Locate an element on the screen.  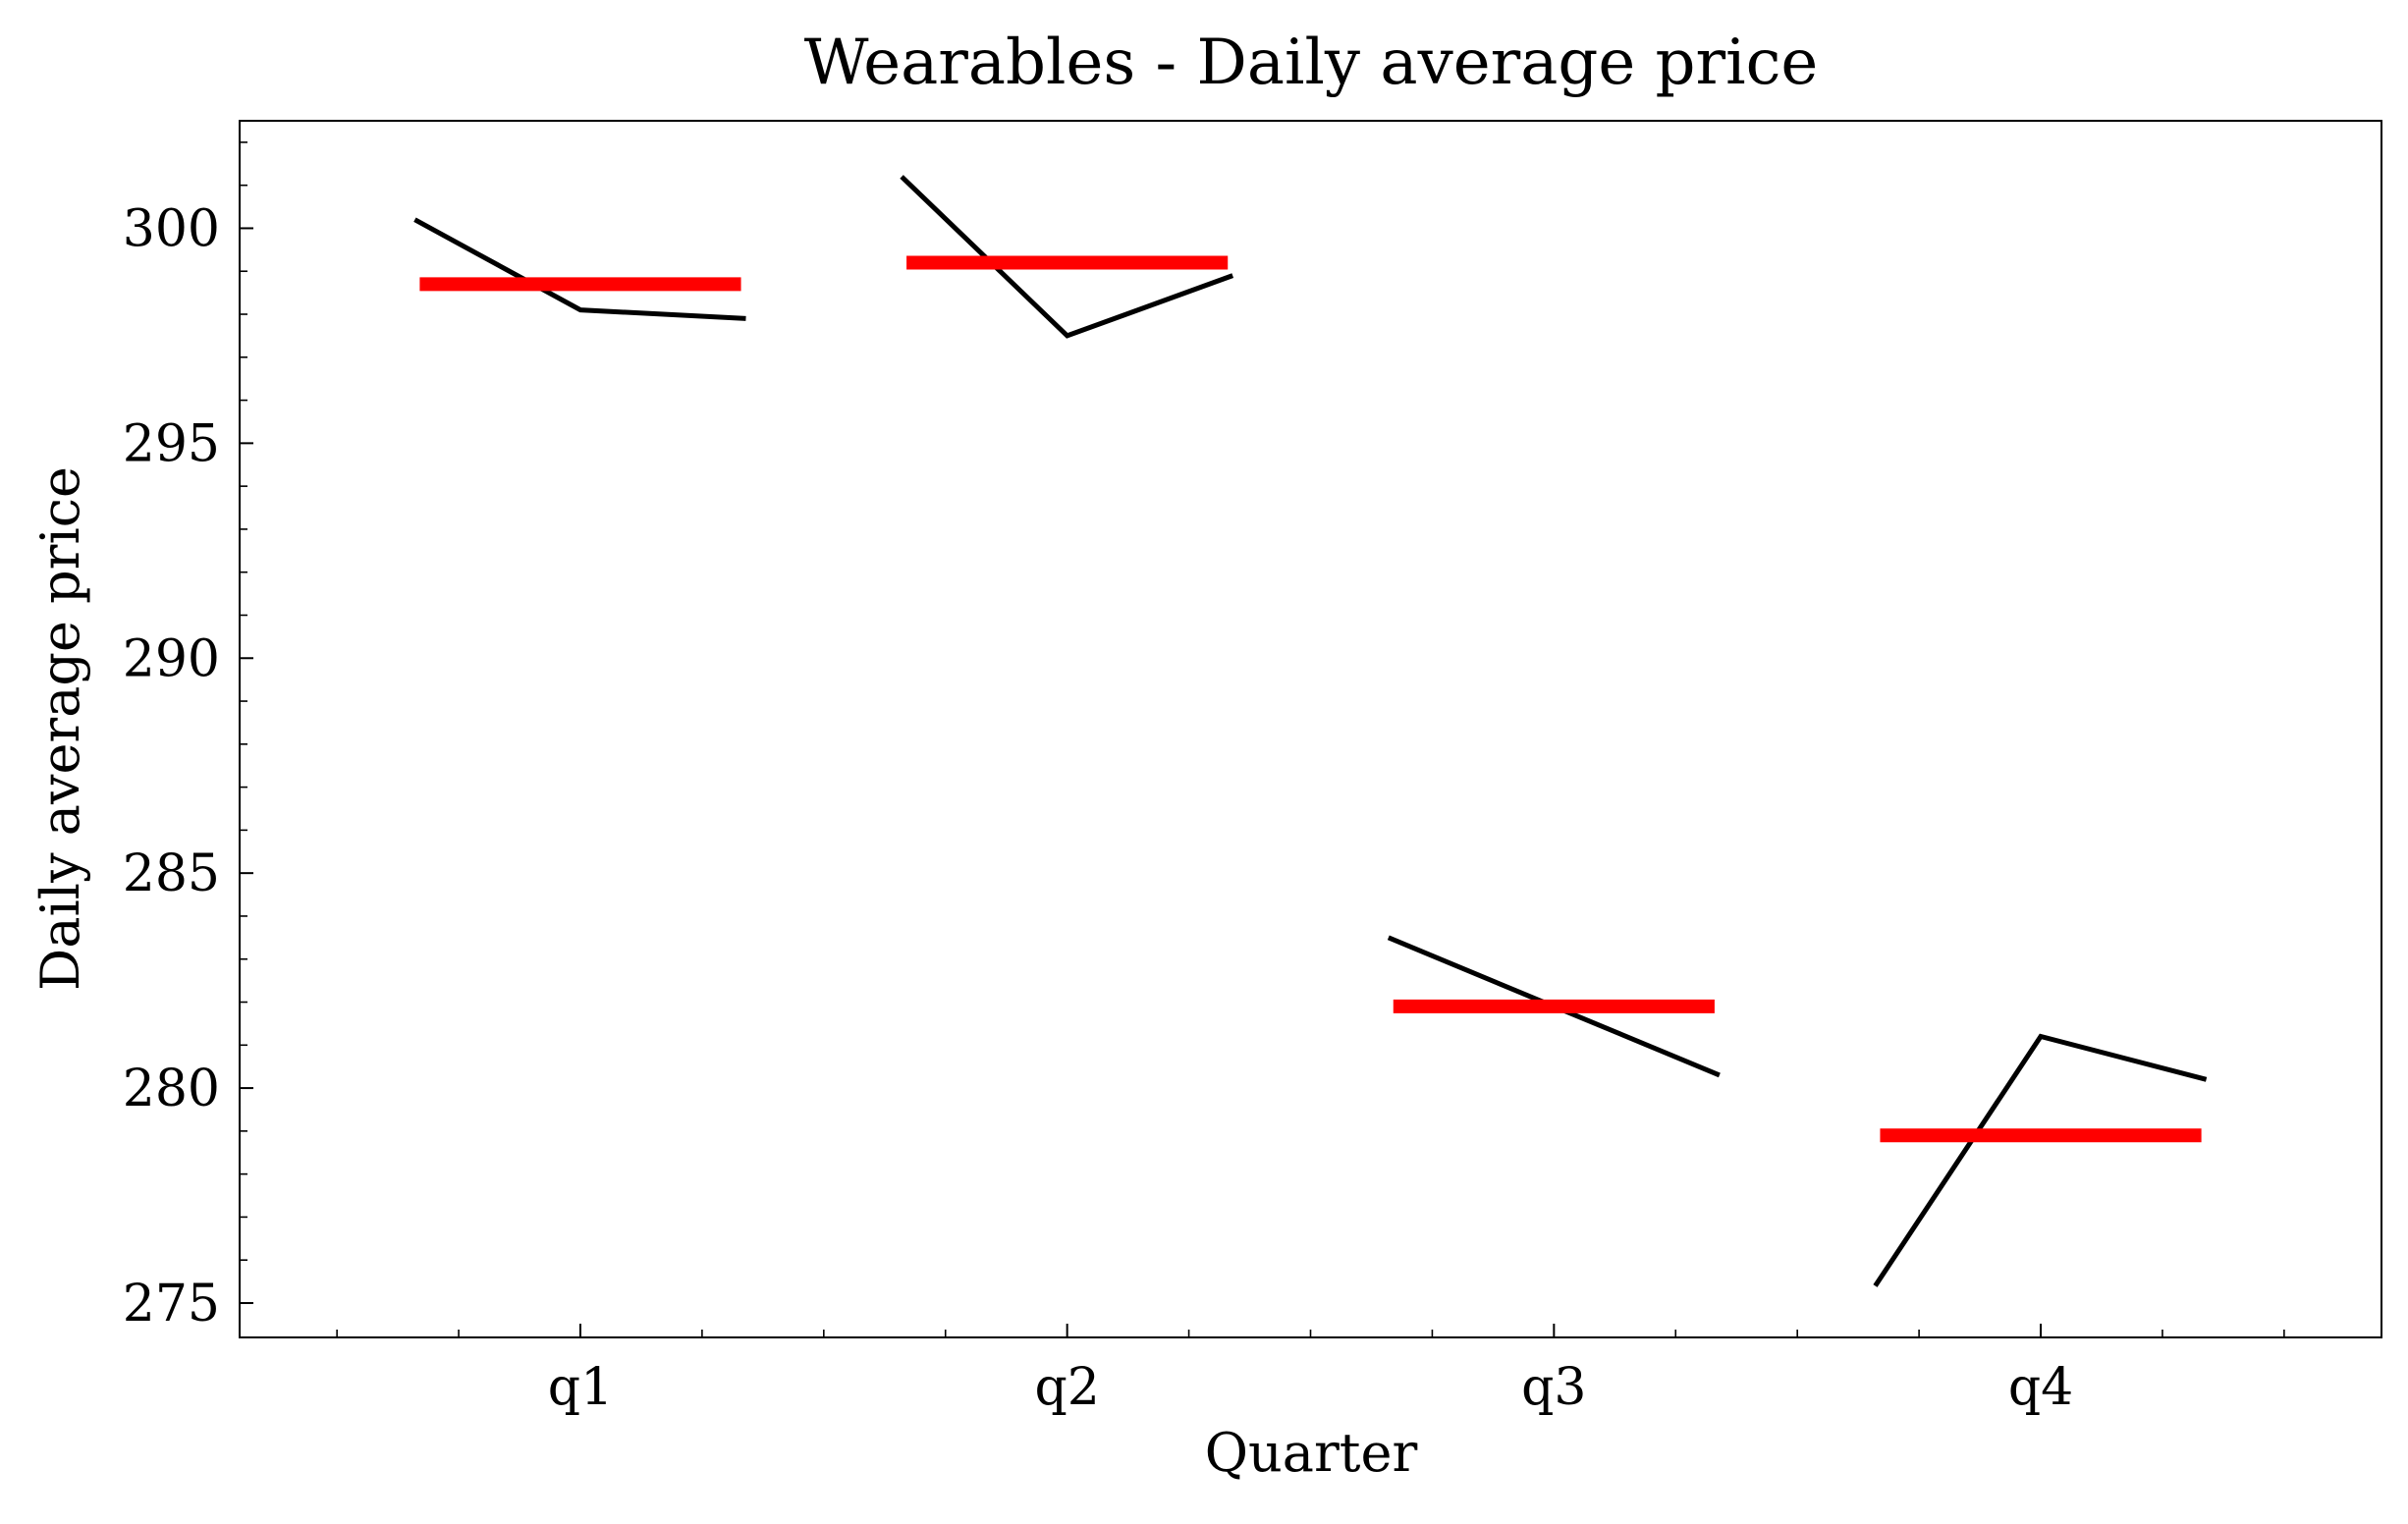
x-tick-label: q2 is located at coordinates (1066, 1387).